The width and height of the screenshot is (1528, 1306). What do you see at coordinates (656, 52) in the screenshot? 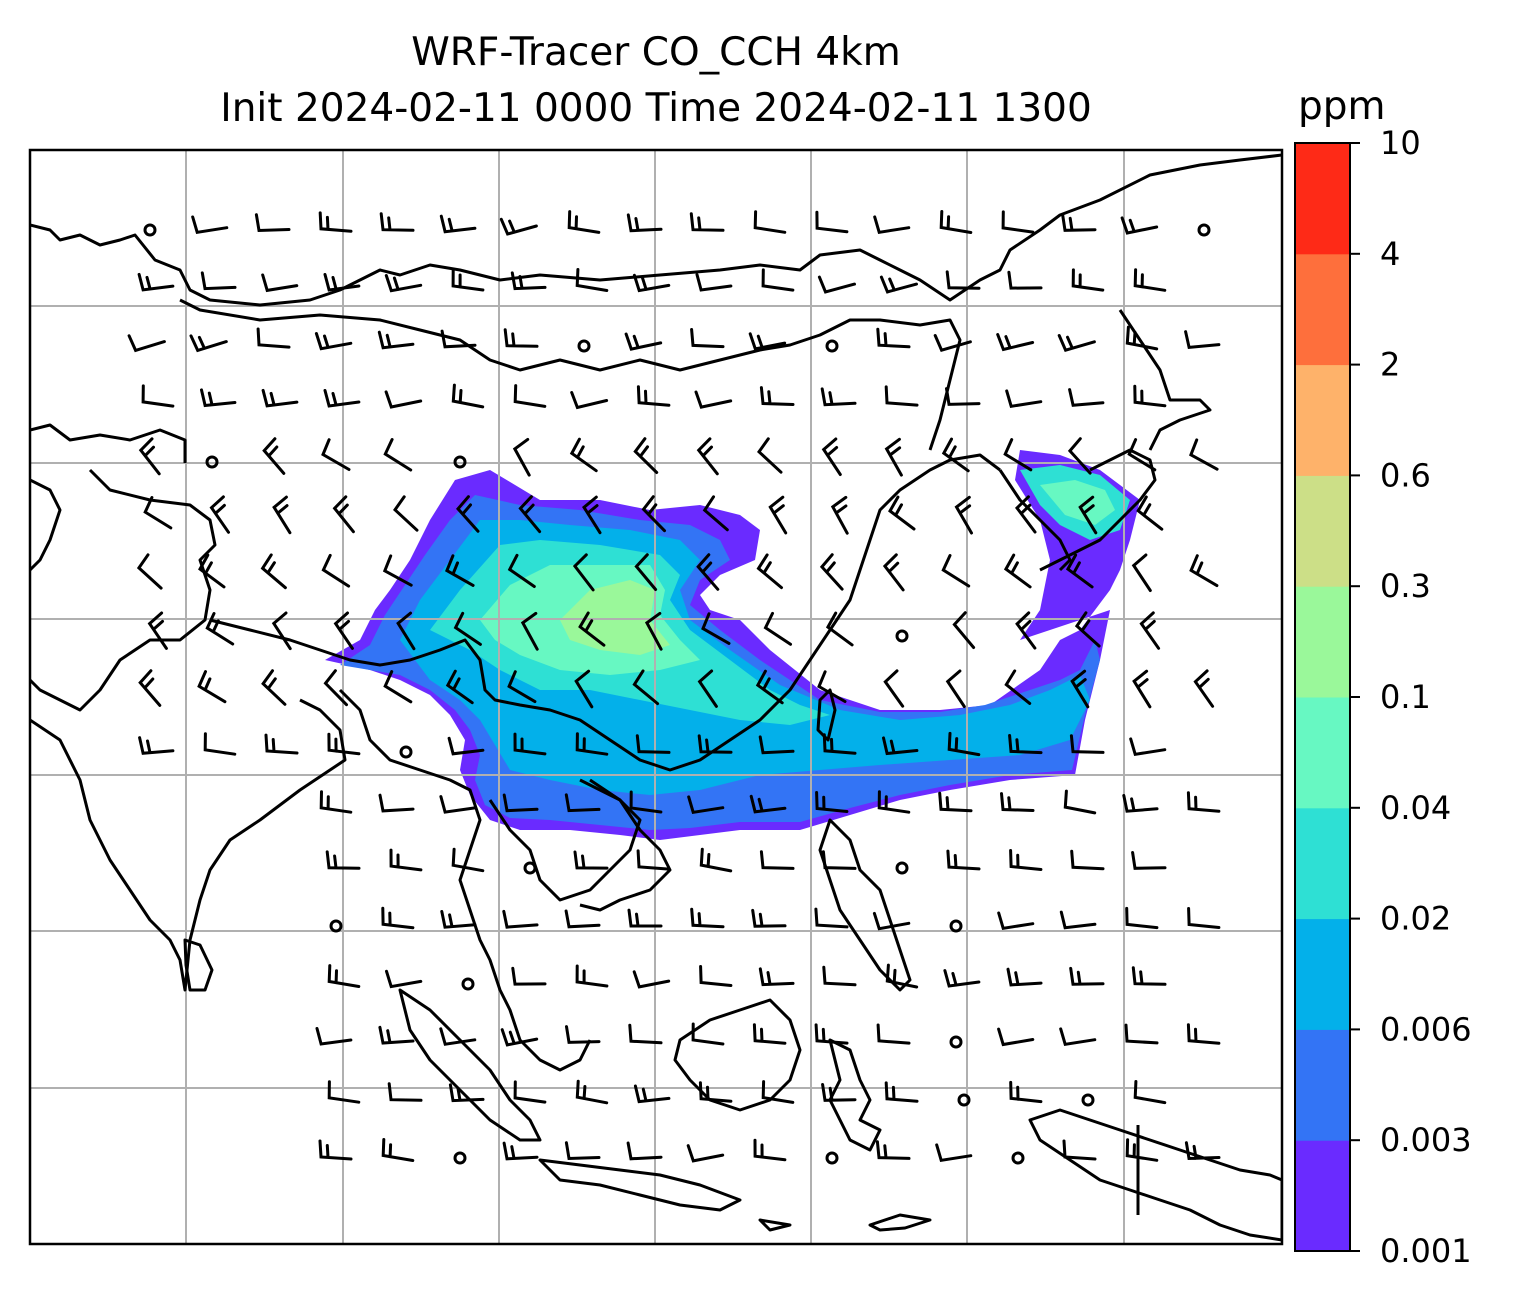
I see `map-title-line1: WRF-Tracer CO_CCH 4km` at bounding box center [656, 52].